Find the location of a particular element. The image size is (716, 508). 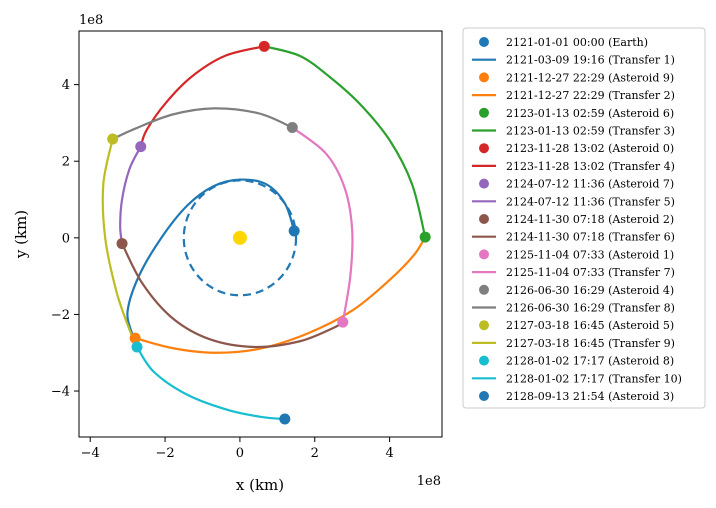

legend-label: 2127-03-18 16:45 (Asteroid 5) is located at coordinates (590, 325).